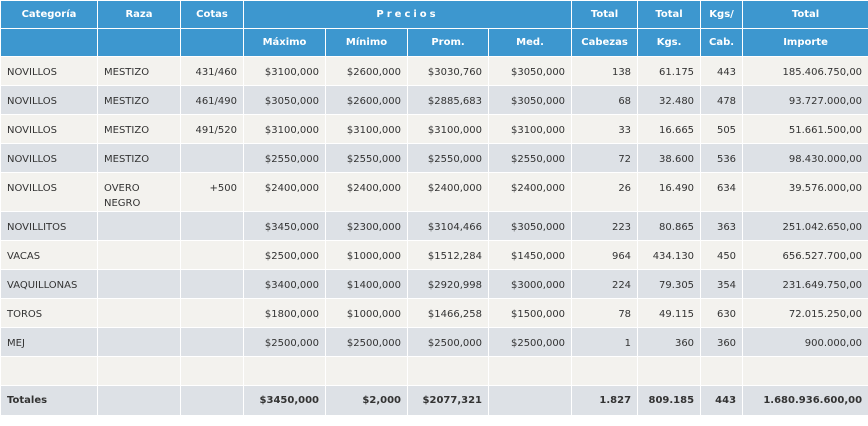 The image size is (868, 426). Describe the element at coordinates (669, 255) in the screenshot. I see `table-cell: 434.130` at that location.